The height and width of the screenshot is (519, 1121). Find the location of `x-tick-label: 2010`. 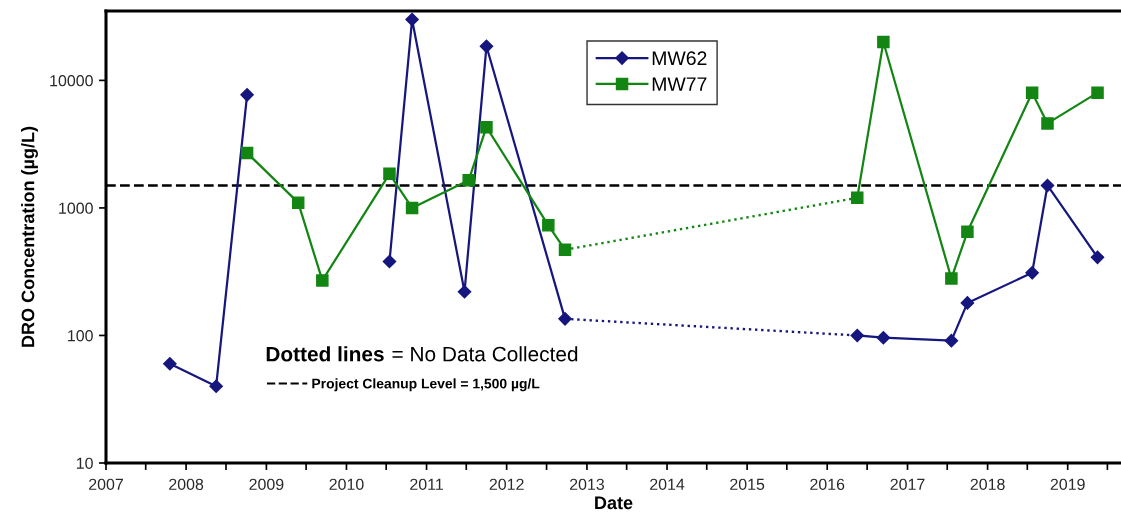

x-tick-label: 2010 is located at coordinates (346, 484).